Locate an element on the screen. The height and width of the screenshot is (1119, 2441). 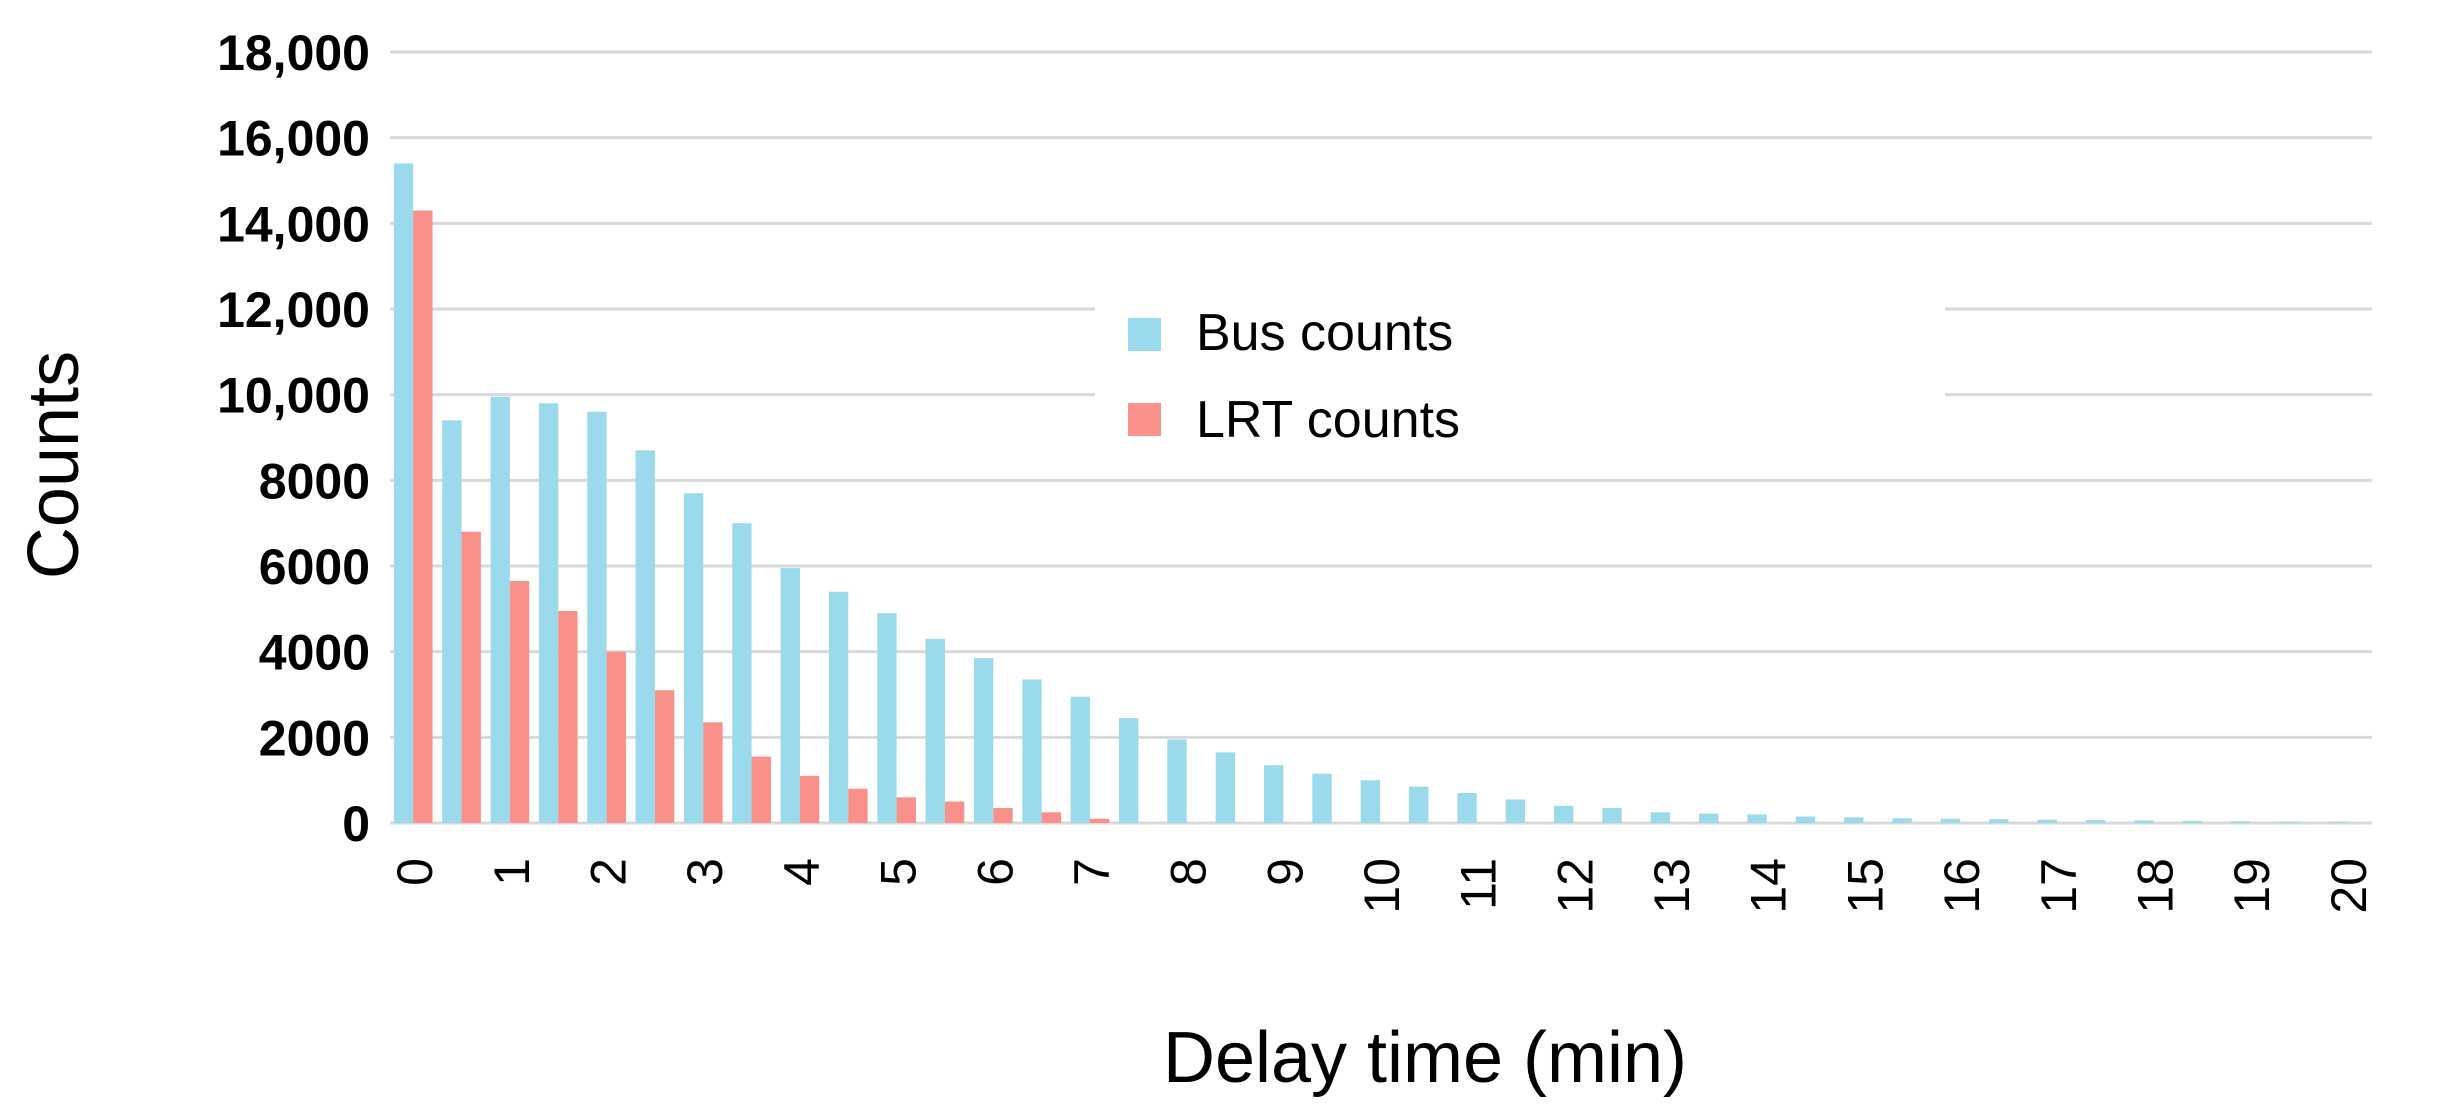
y-axis-title: Counts is located at coordinates (54, 465).